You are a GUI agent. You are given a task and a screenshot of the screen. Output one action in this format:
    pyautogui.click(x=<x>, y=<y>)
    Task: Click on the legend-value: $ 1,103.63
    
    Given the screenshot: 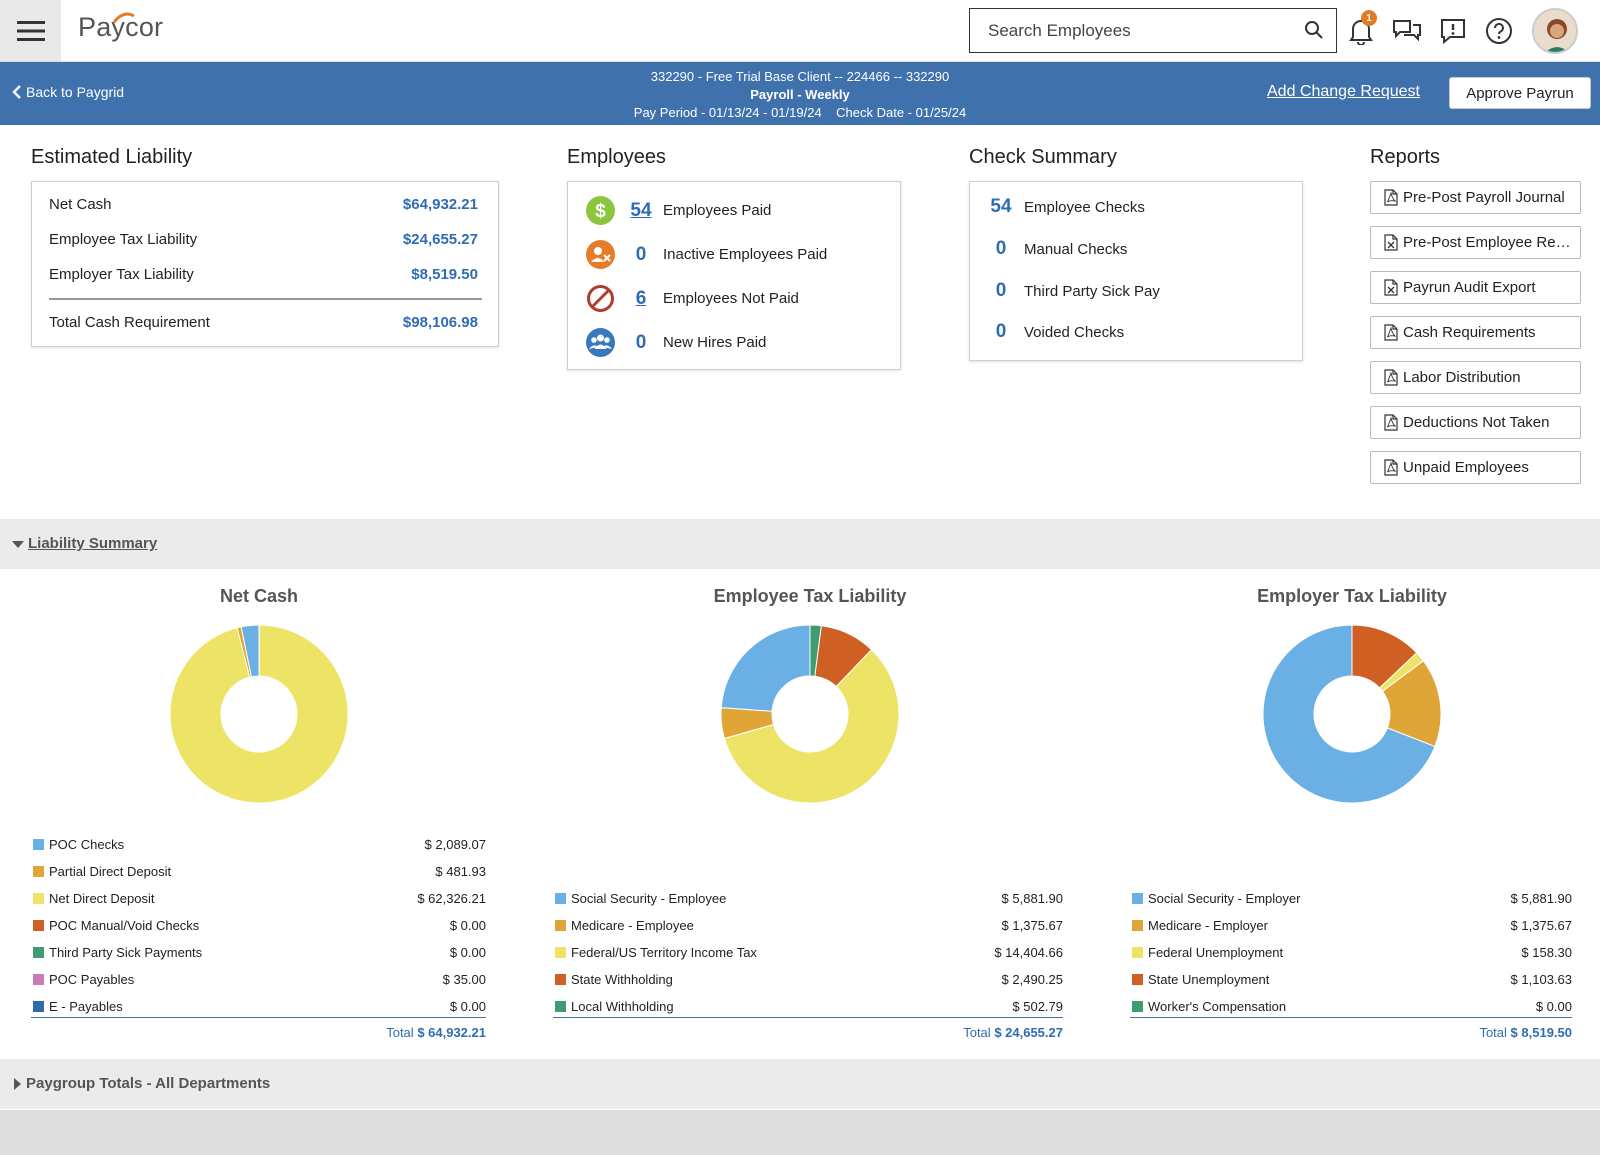 What is the action you would take?
    pyautogui.click(x=1541, y=979)
    